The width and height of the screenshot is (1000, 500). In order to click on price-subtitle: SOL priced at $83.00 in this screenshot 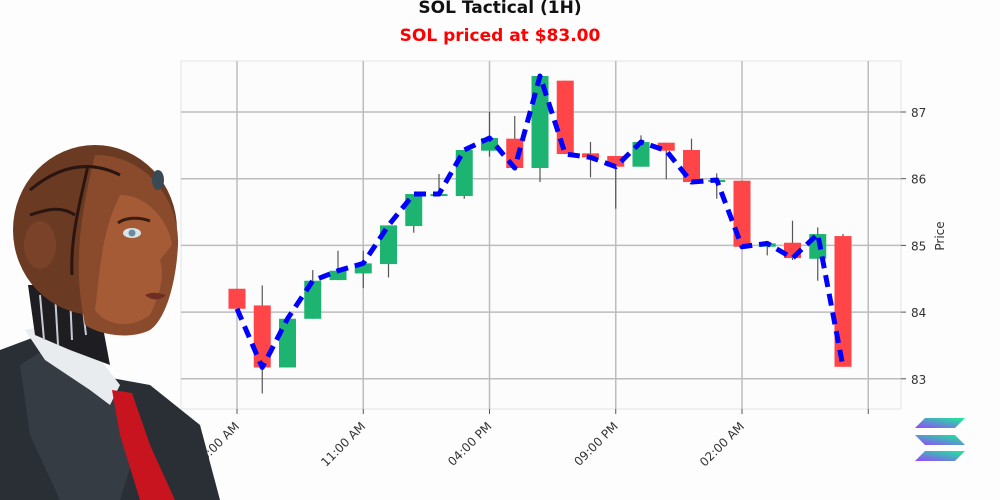, I will do `click(500, 36)`.